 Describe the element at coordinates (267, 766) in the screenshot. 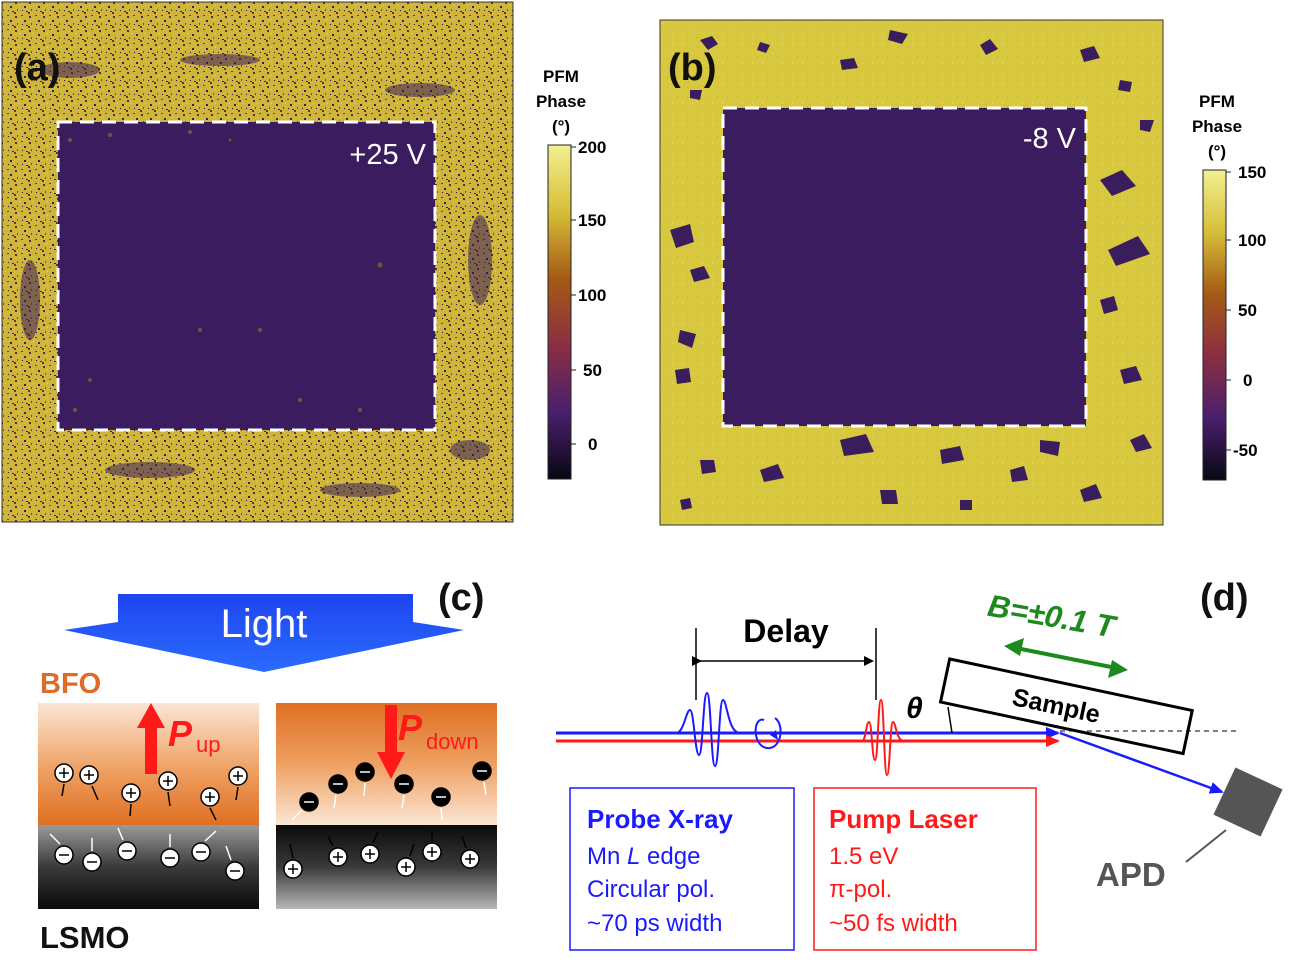

I see `panel-c: (c) Light BFO LSMO P up` at that location.